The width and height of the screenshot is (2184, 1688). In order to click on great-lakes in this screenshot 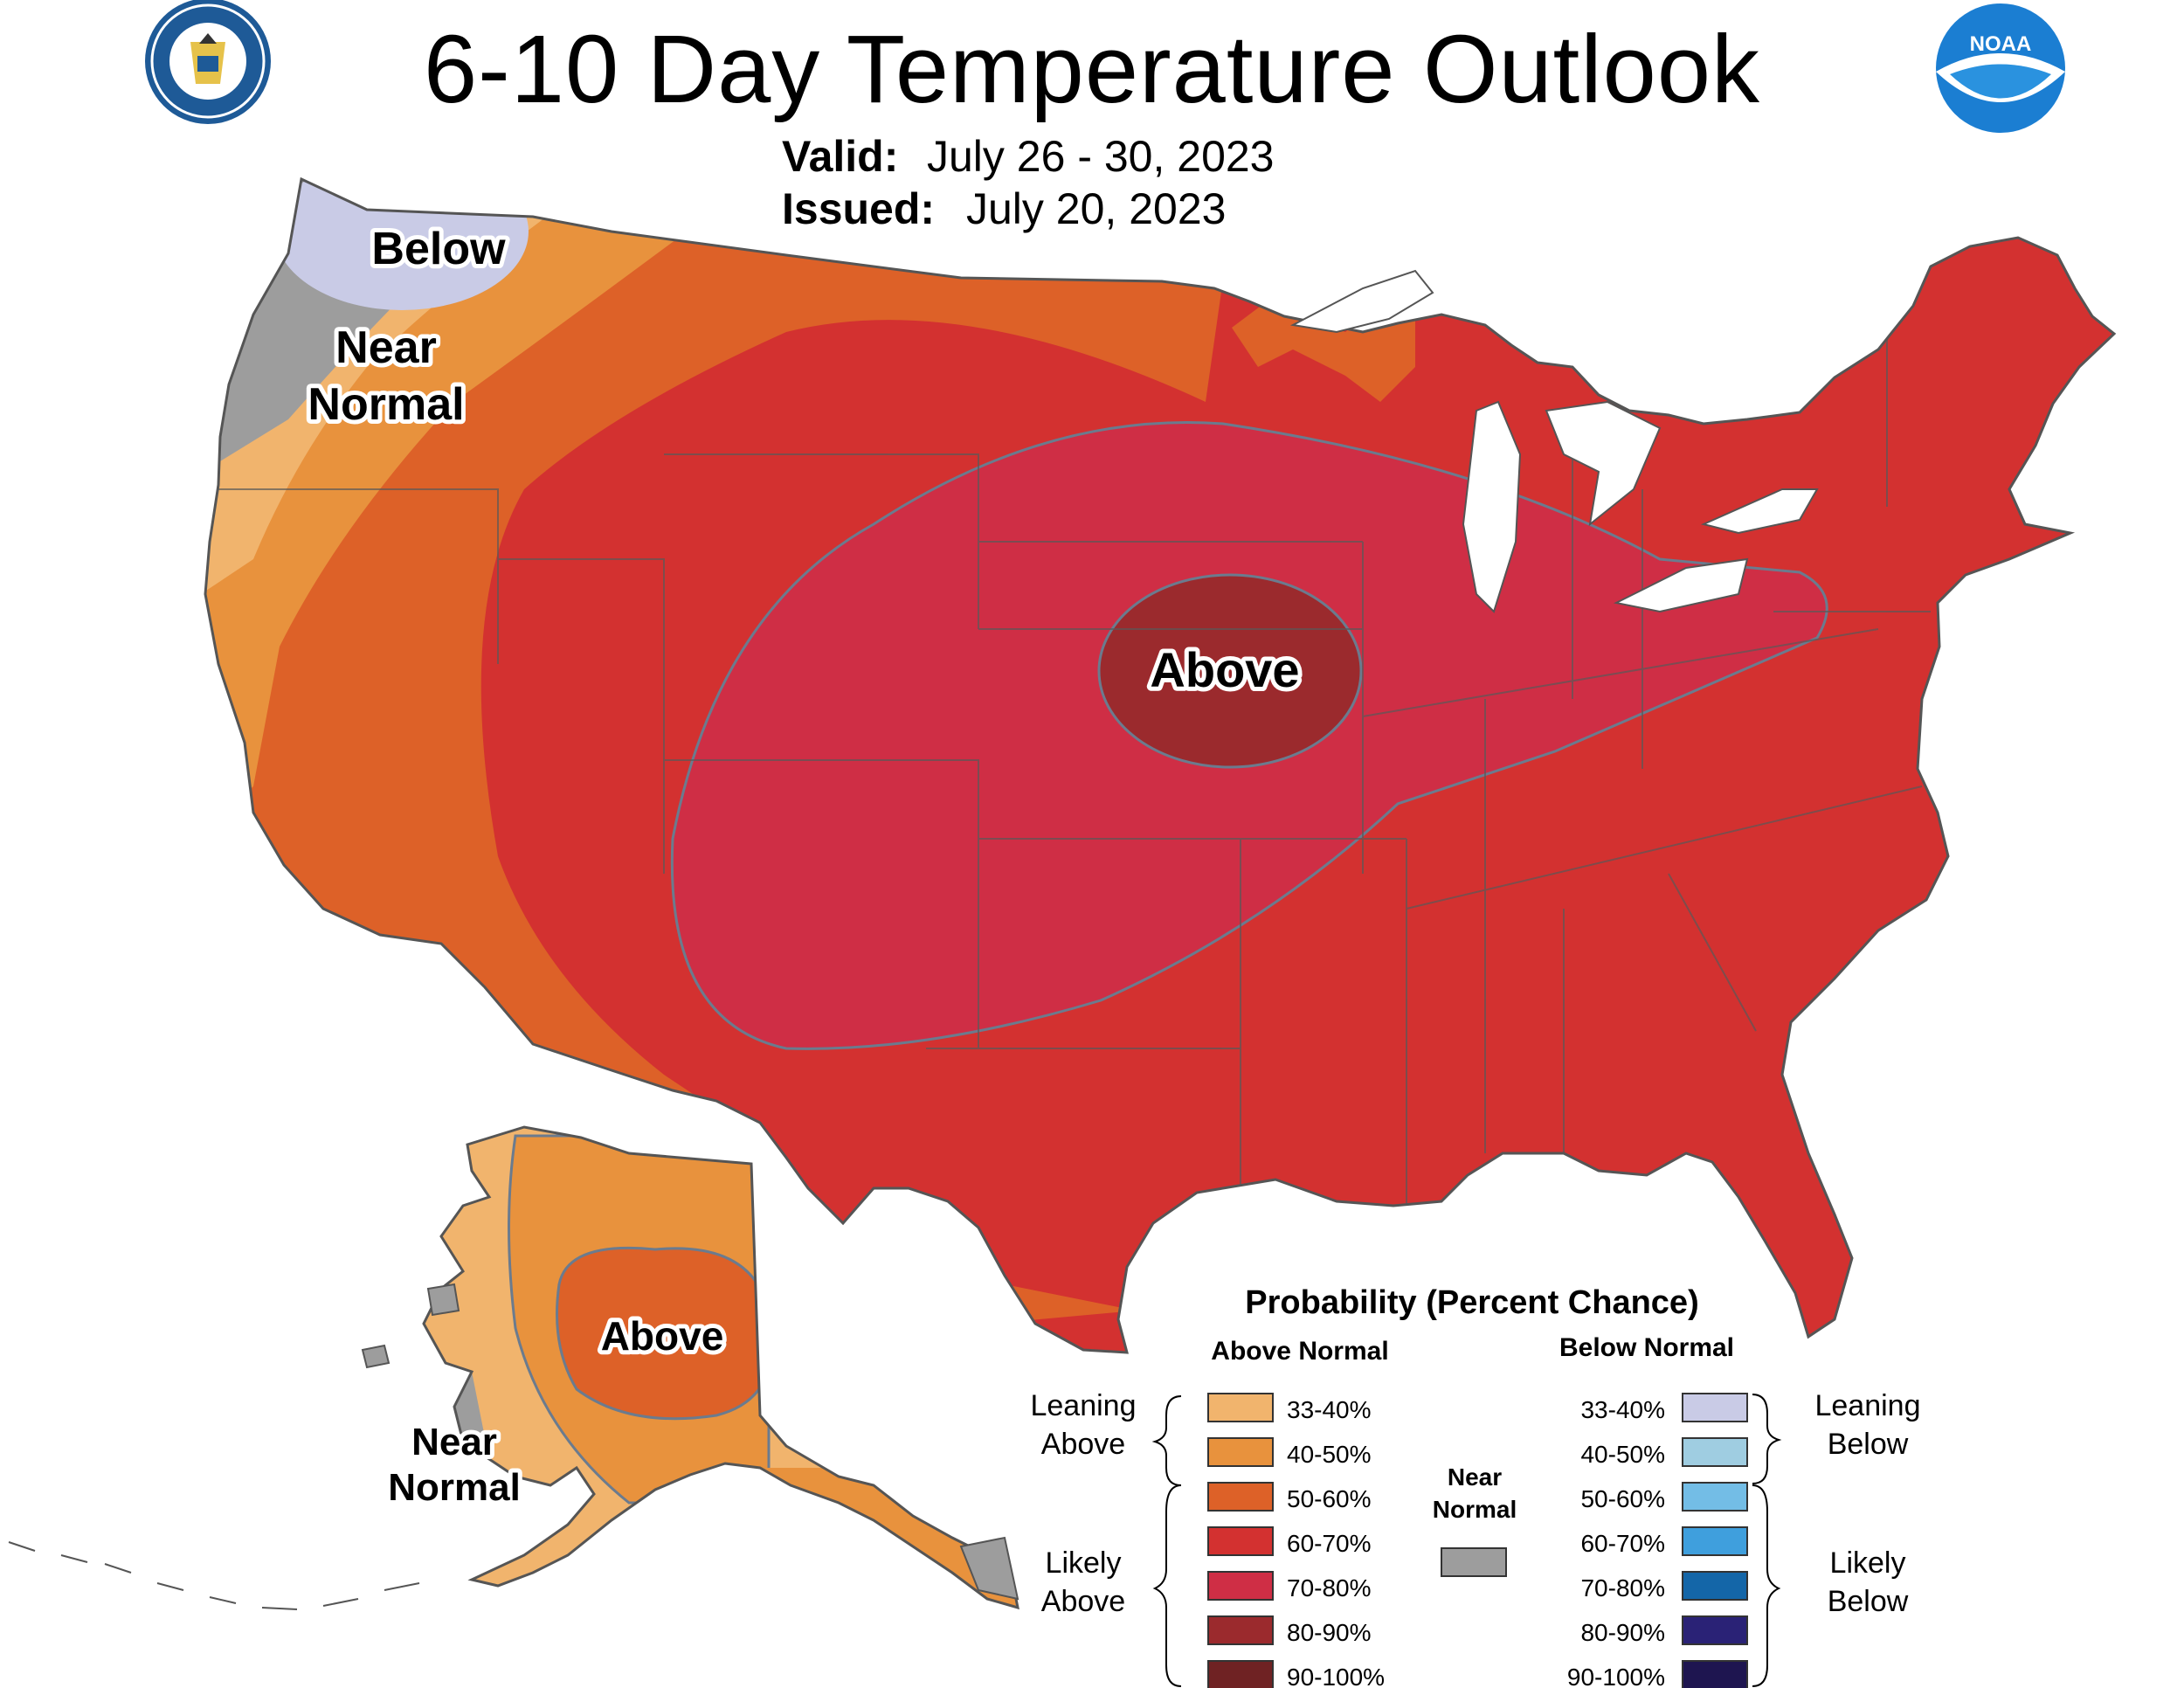, I will do `click(1554, 441)`.